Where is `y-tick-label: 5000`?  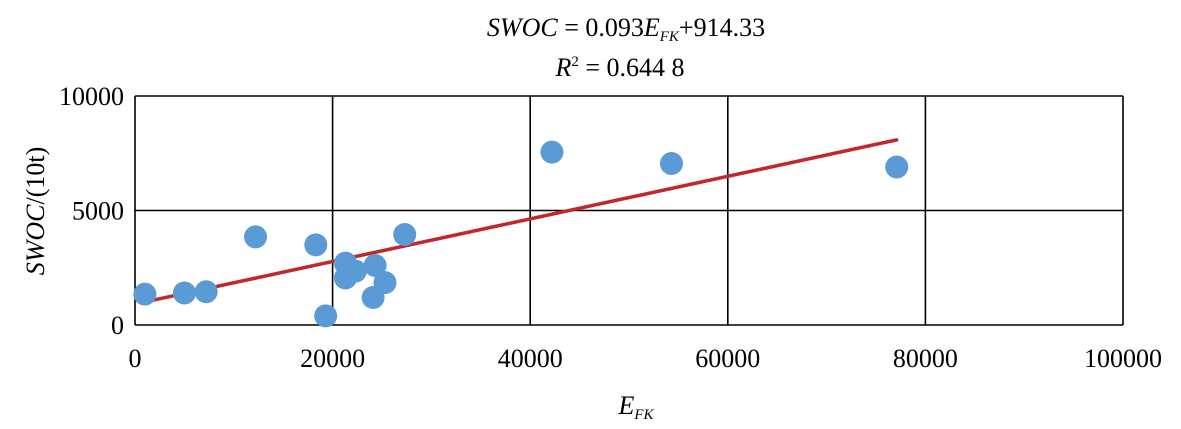
y-tick-label: 5000 is located at coordinates (98, 211).